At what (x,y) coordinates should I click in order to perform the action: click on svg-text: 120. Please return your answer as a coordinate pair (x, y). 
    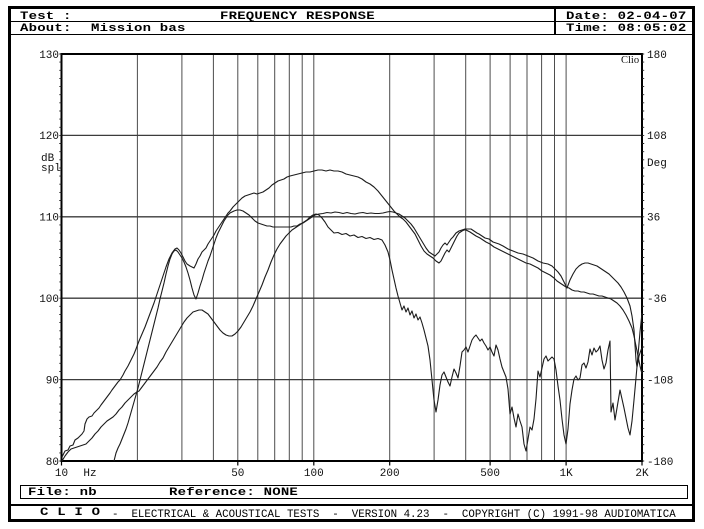
    Looking at the image, I should click on (49, 137).